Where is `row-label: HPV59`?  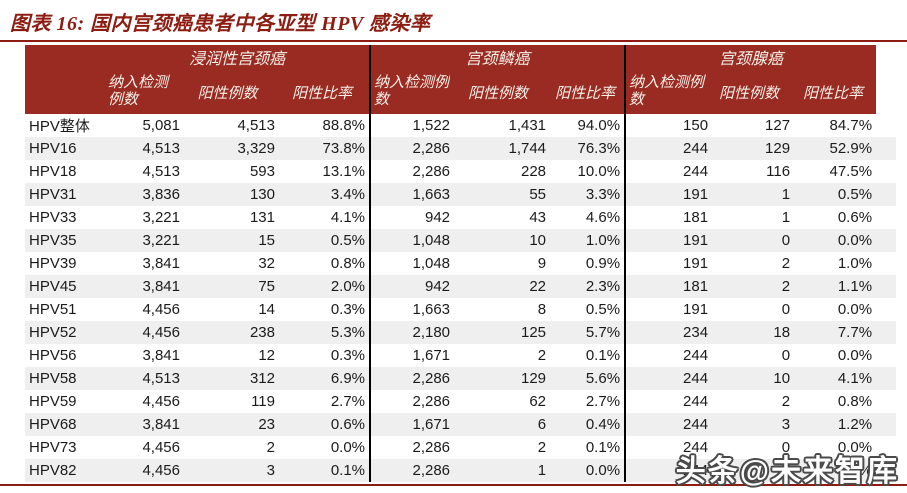
row-label: HPV59 is located at coordinates (65, 401).